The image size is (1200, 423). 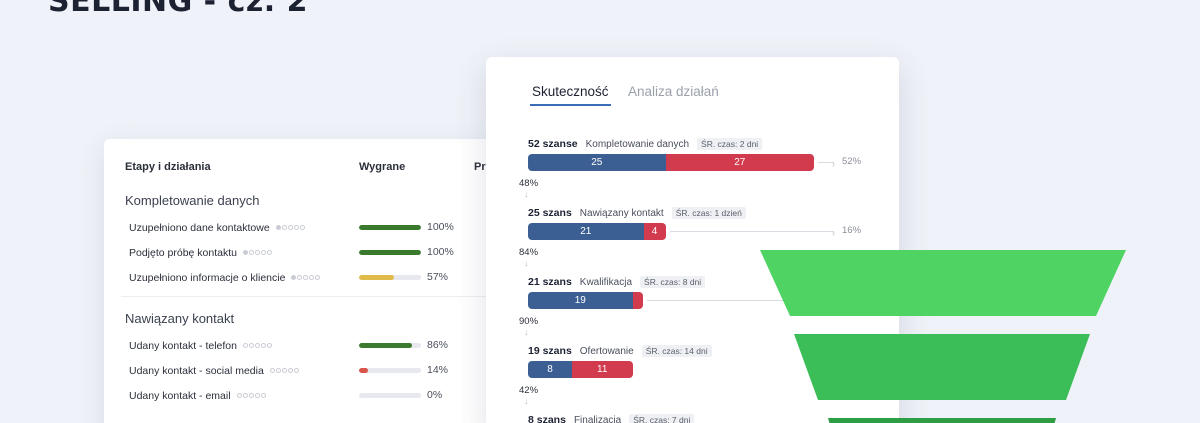 I want to click on stage-bar-lost: 4, so click(x=654, y=231).